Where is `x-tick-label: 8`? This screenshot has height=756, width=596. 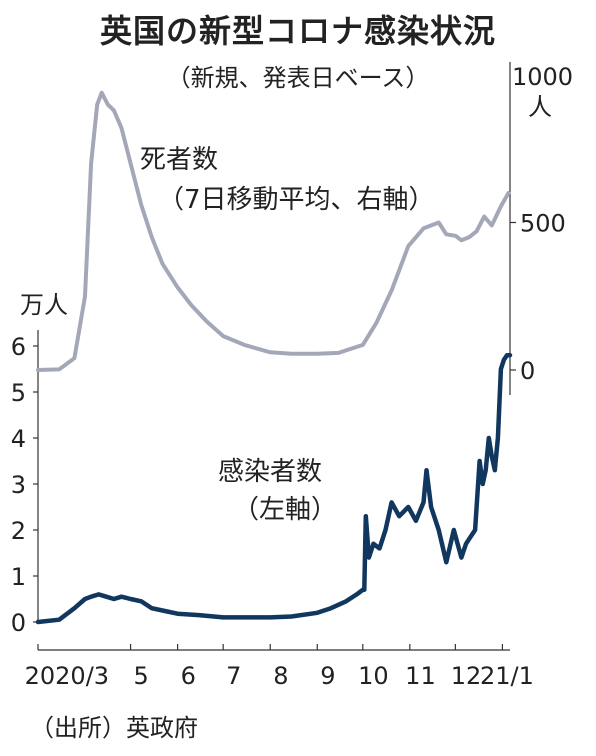 x-tick-label: 8 is located at coordinates (280, 676).